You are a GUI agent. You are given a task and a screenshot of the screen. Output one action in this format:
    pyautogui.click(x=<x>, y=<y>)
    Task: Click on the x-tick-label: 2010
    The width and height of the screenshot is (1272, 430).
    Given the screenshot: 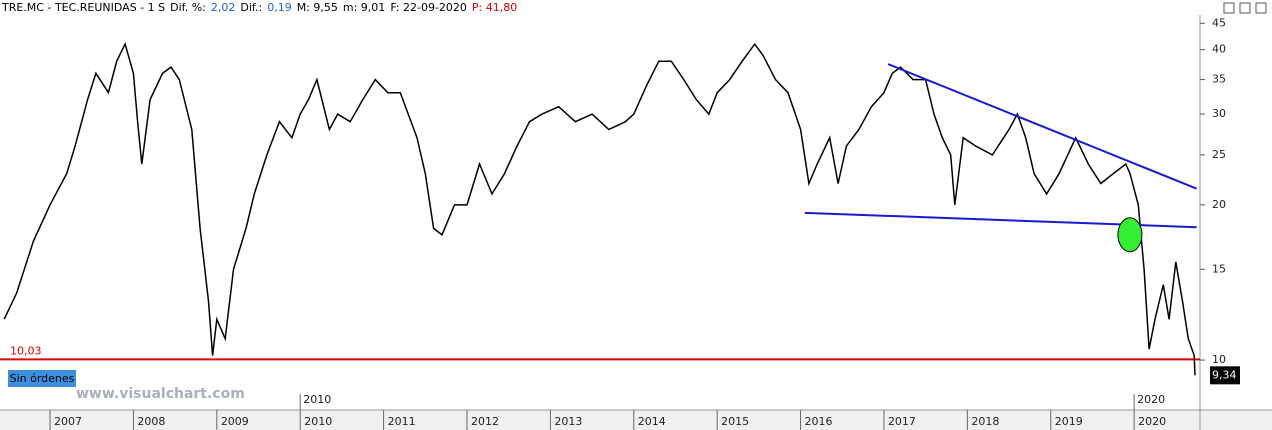 What is the action you would take?
    pyautogui.click(x=318, y=421)
    